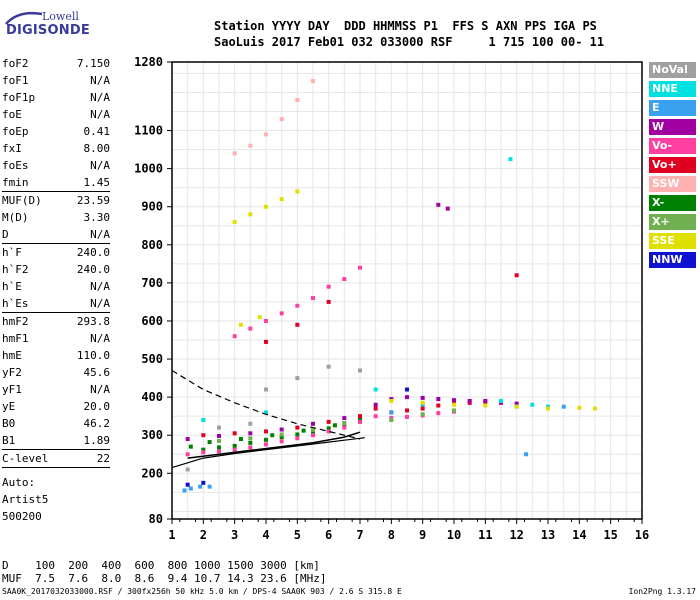 Image resolution: width=700 pixels, height=600 pixels. Describe the element at coordinates (56, 165) in the screenshot. I see `param-row: foEs N/A` at that location.